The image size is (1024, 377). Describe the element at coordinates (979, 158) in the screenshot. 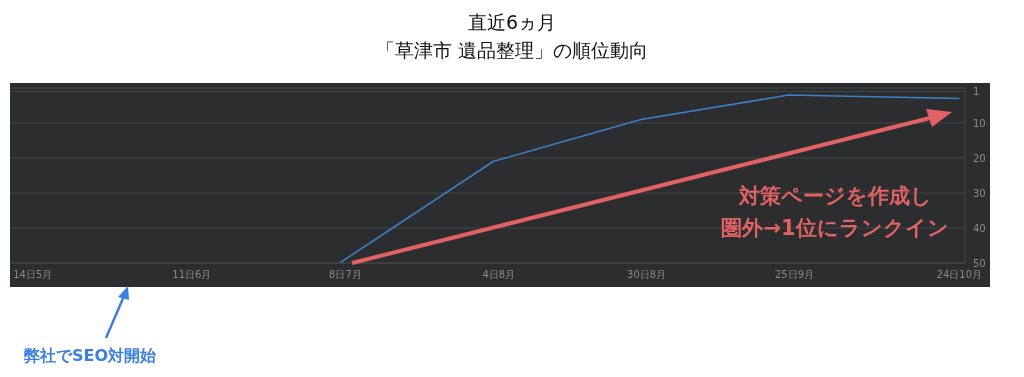

I see `y-tick-label: 20` at that location.